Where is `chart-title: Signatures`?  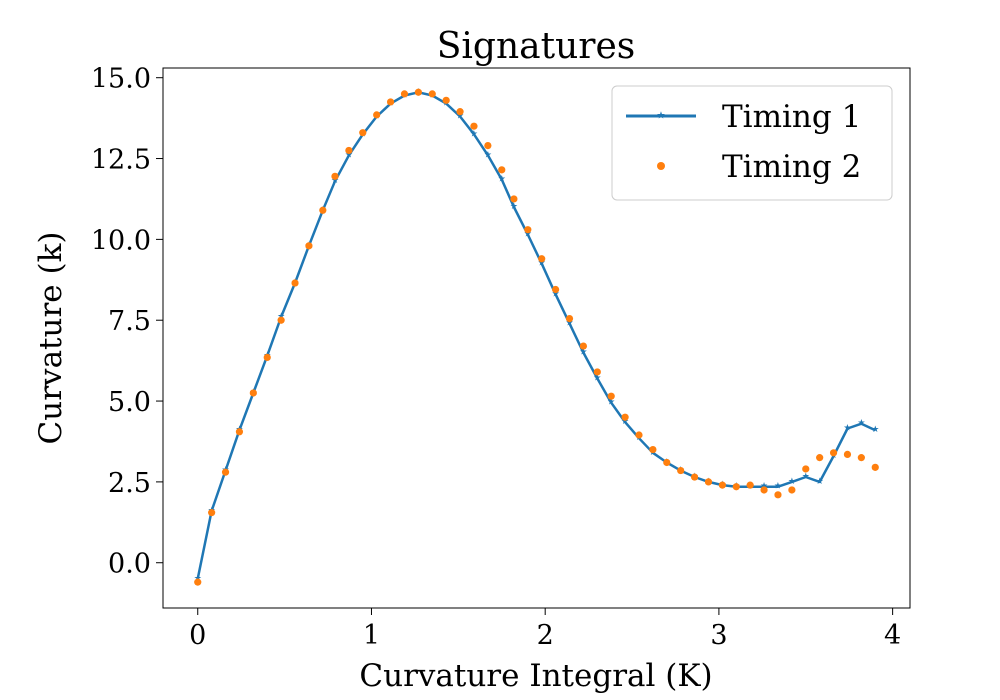 chart-title: Signatures is located at coordinates (536, 46).